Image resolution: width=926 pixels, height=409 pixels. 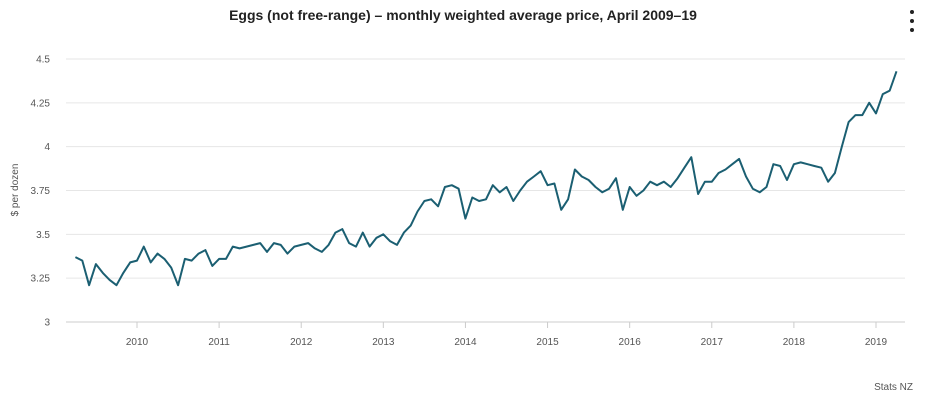 What do you see at coordinates (43, 235) in the screenshot?
I see `y-tick-label: 3.5` at bounding box center [43, 235].